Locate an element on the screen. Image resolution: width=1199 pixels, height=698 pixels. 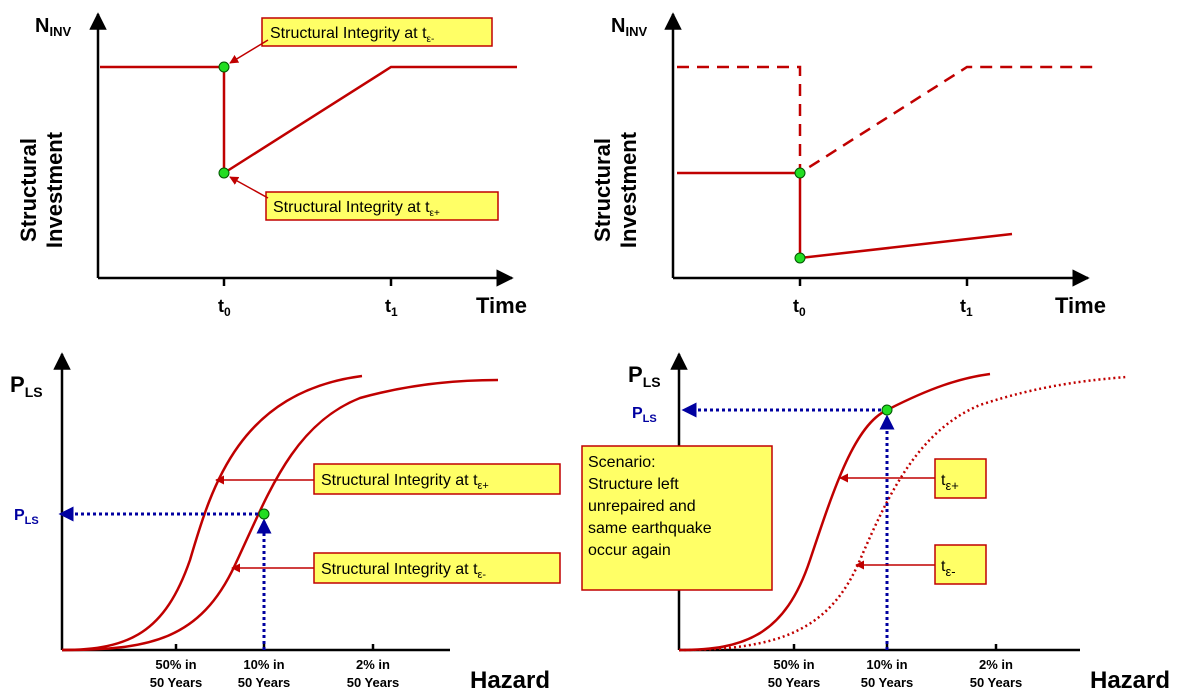
scenario-line-3: unrepaired and is located at coordinates (642, 506).